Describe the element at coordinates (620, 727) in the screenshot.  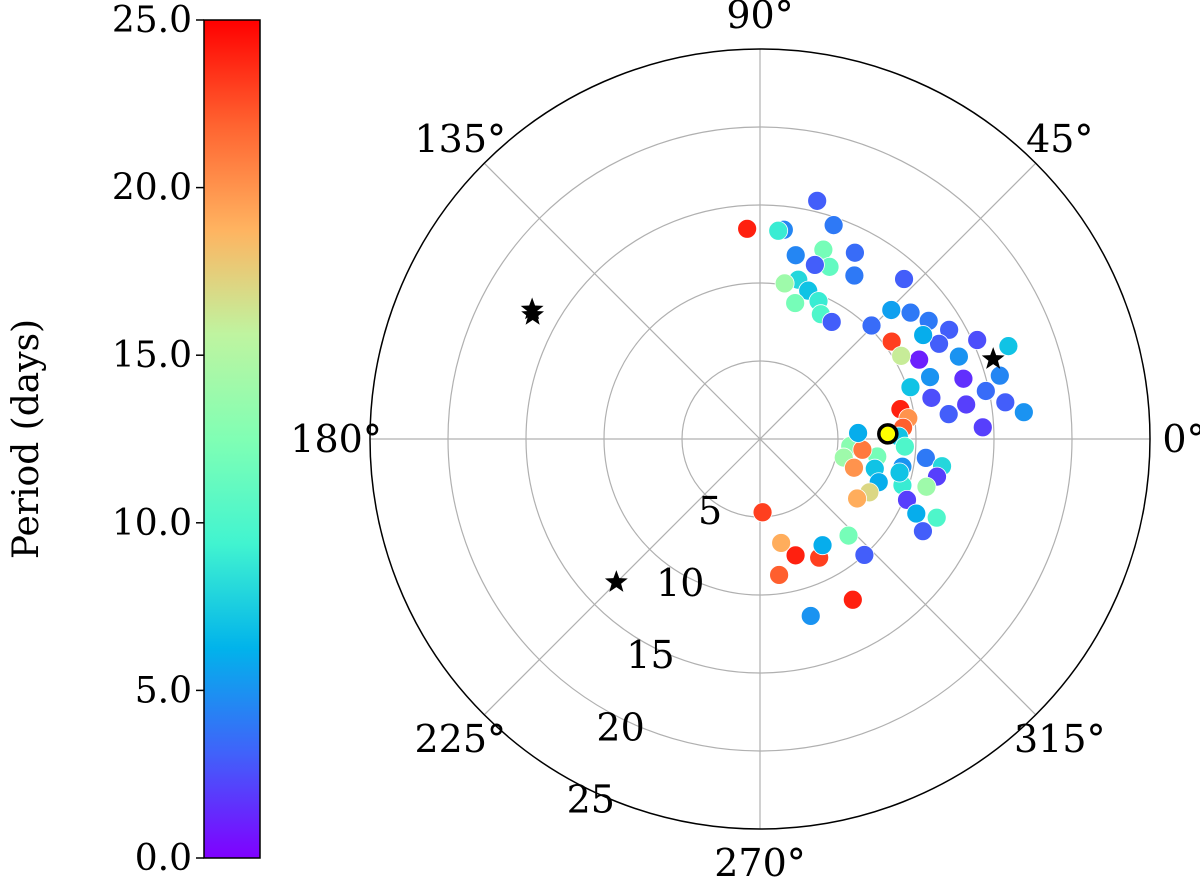
I see `radial-tick-label: 20` at that location.